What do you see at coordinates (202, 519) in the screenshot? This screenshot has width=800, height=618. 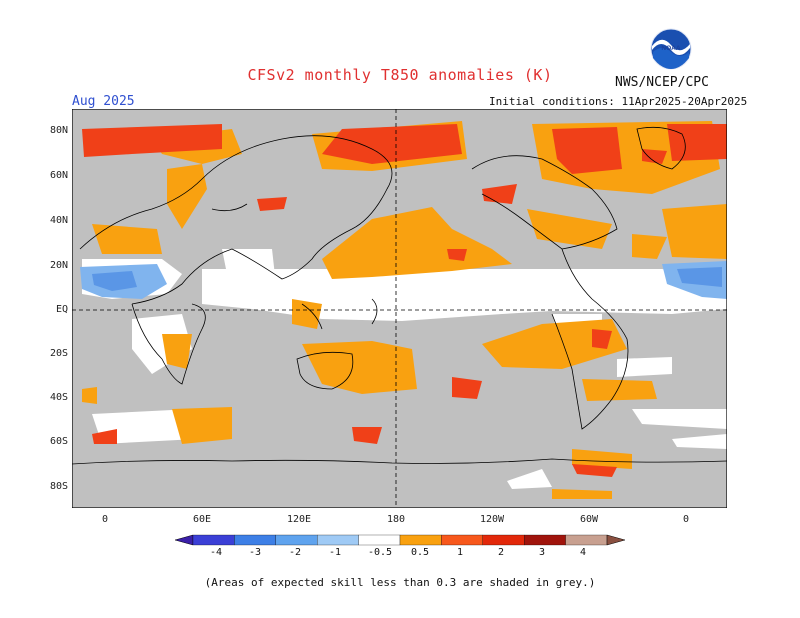 I see `lon-label: 60E` at bounding box center [202, 519].